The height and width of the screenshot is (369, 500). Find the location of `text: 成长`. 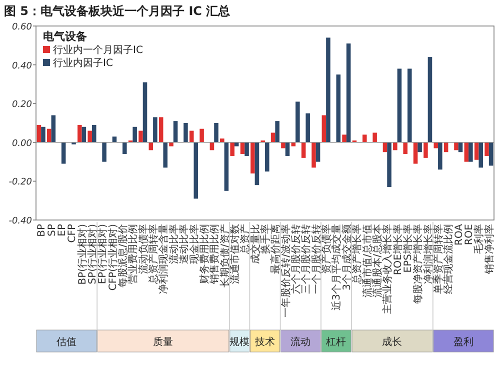

text: 成长 is located at coordinates (392, 342).